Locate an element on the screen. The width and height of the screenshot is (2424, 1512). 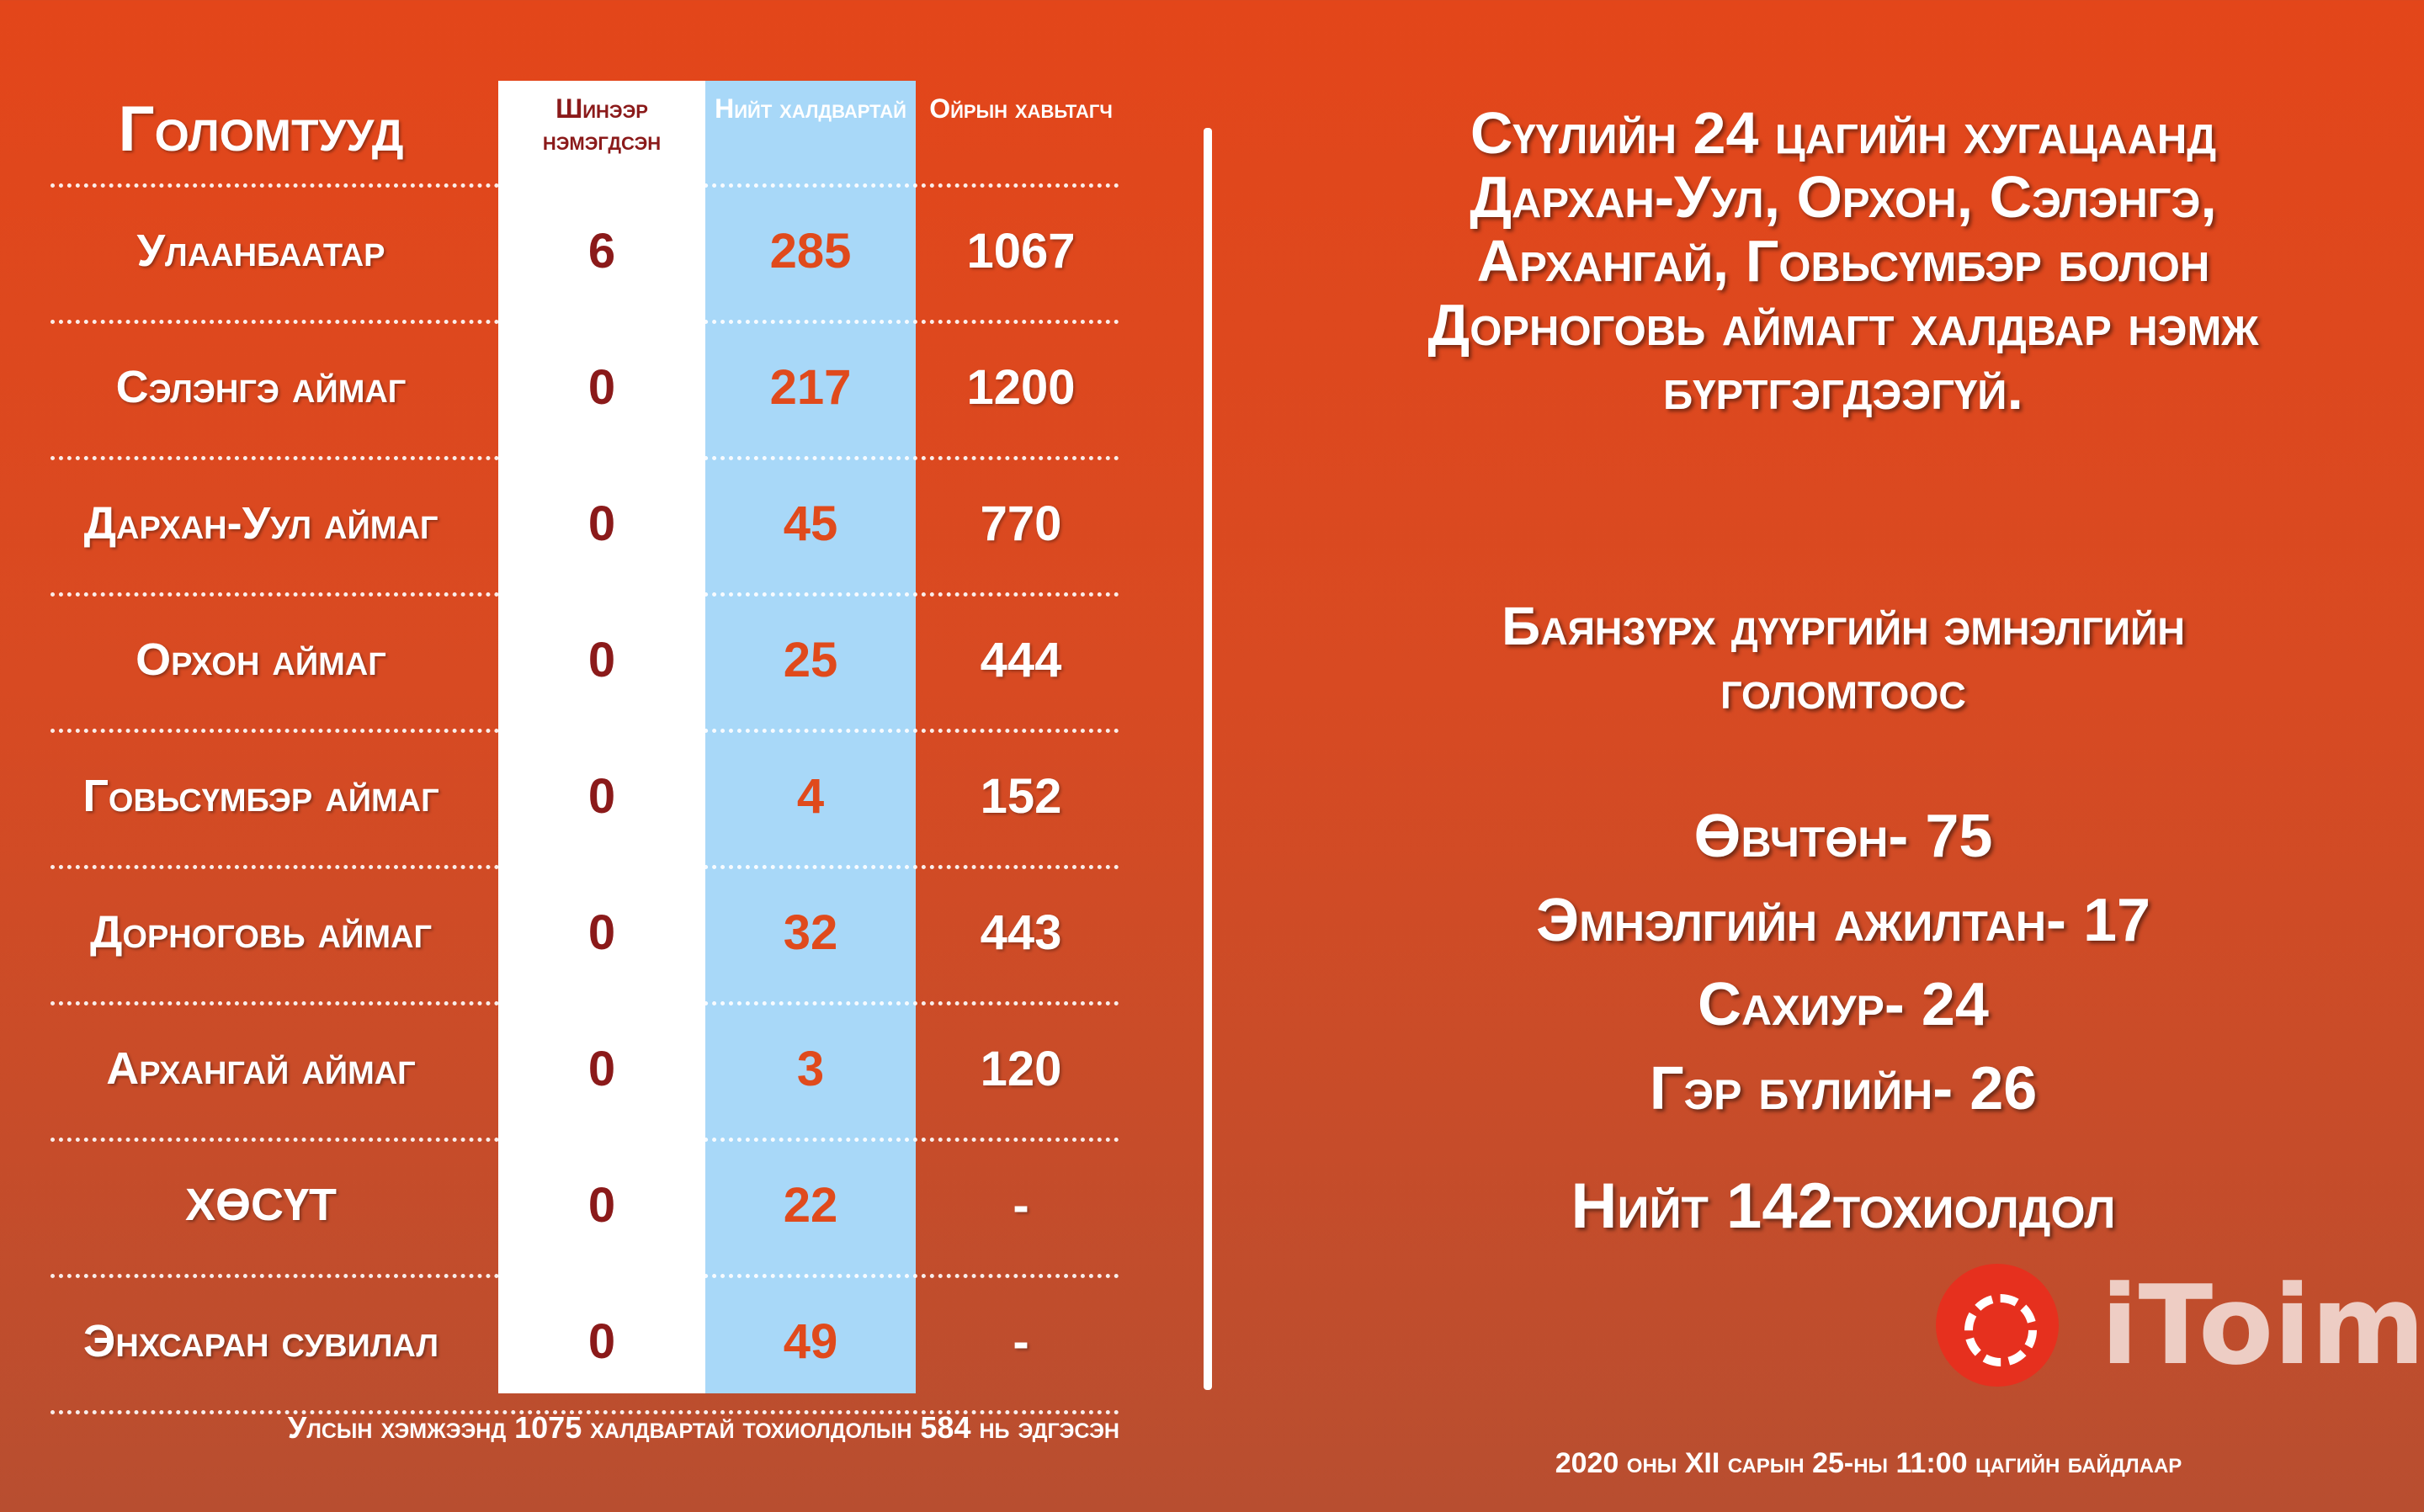
row-name: Улаанбаатар is located at coordinates (260, 250).